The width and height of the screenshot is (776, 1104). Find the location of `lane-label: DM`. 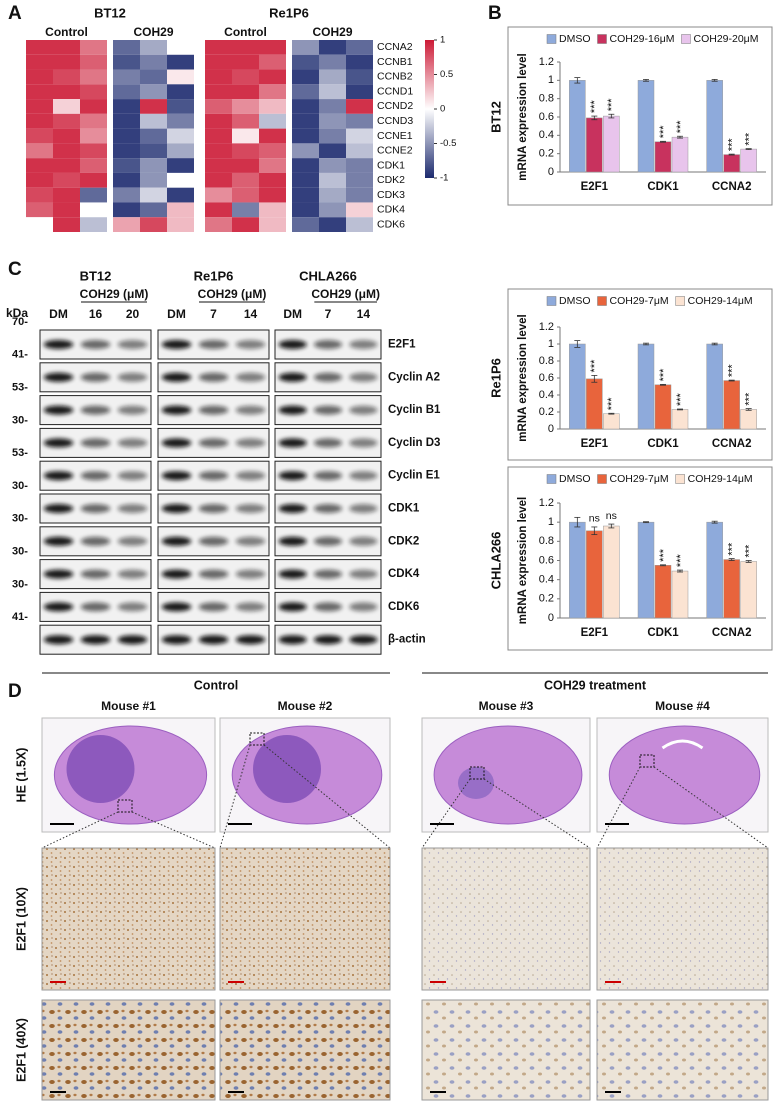

lane-label: DM is located at coordinates (292, 314).